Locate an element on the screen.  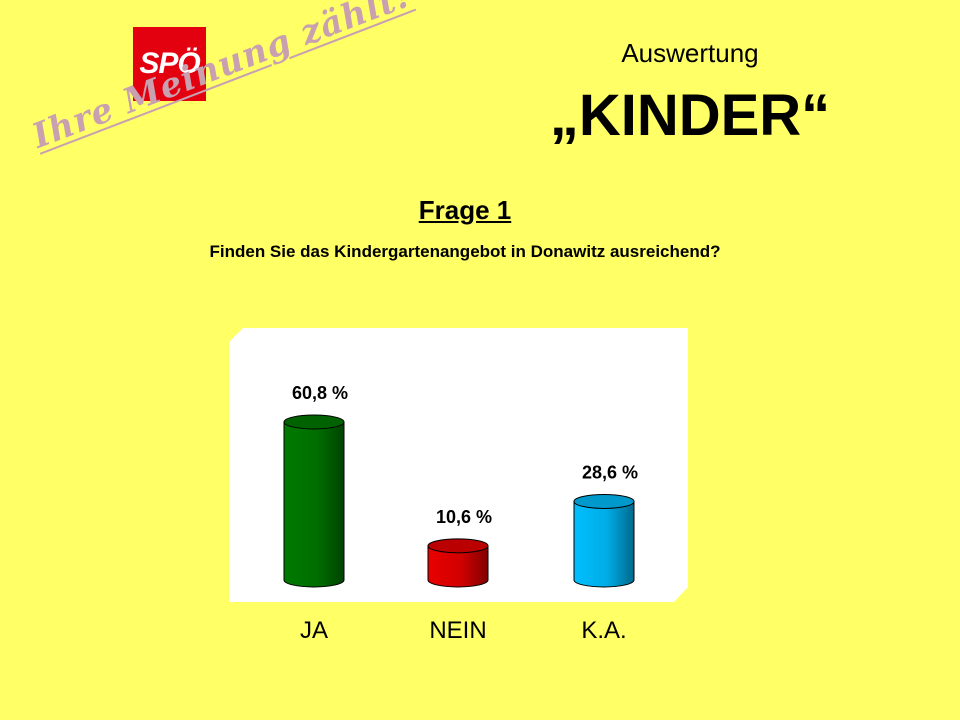
page-title: „KINDER“ is located at coordinates (690, 115).